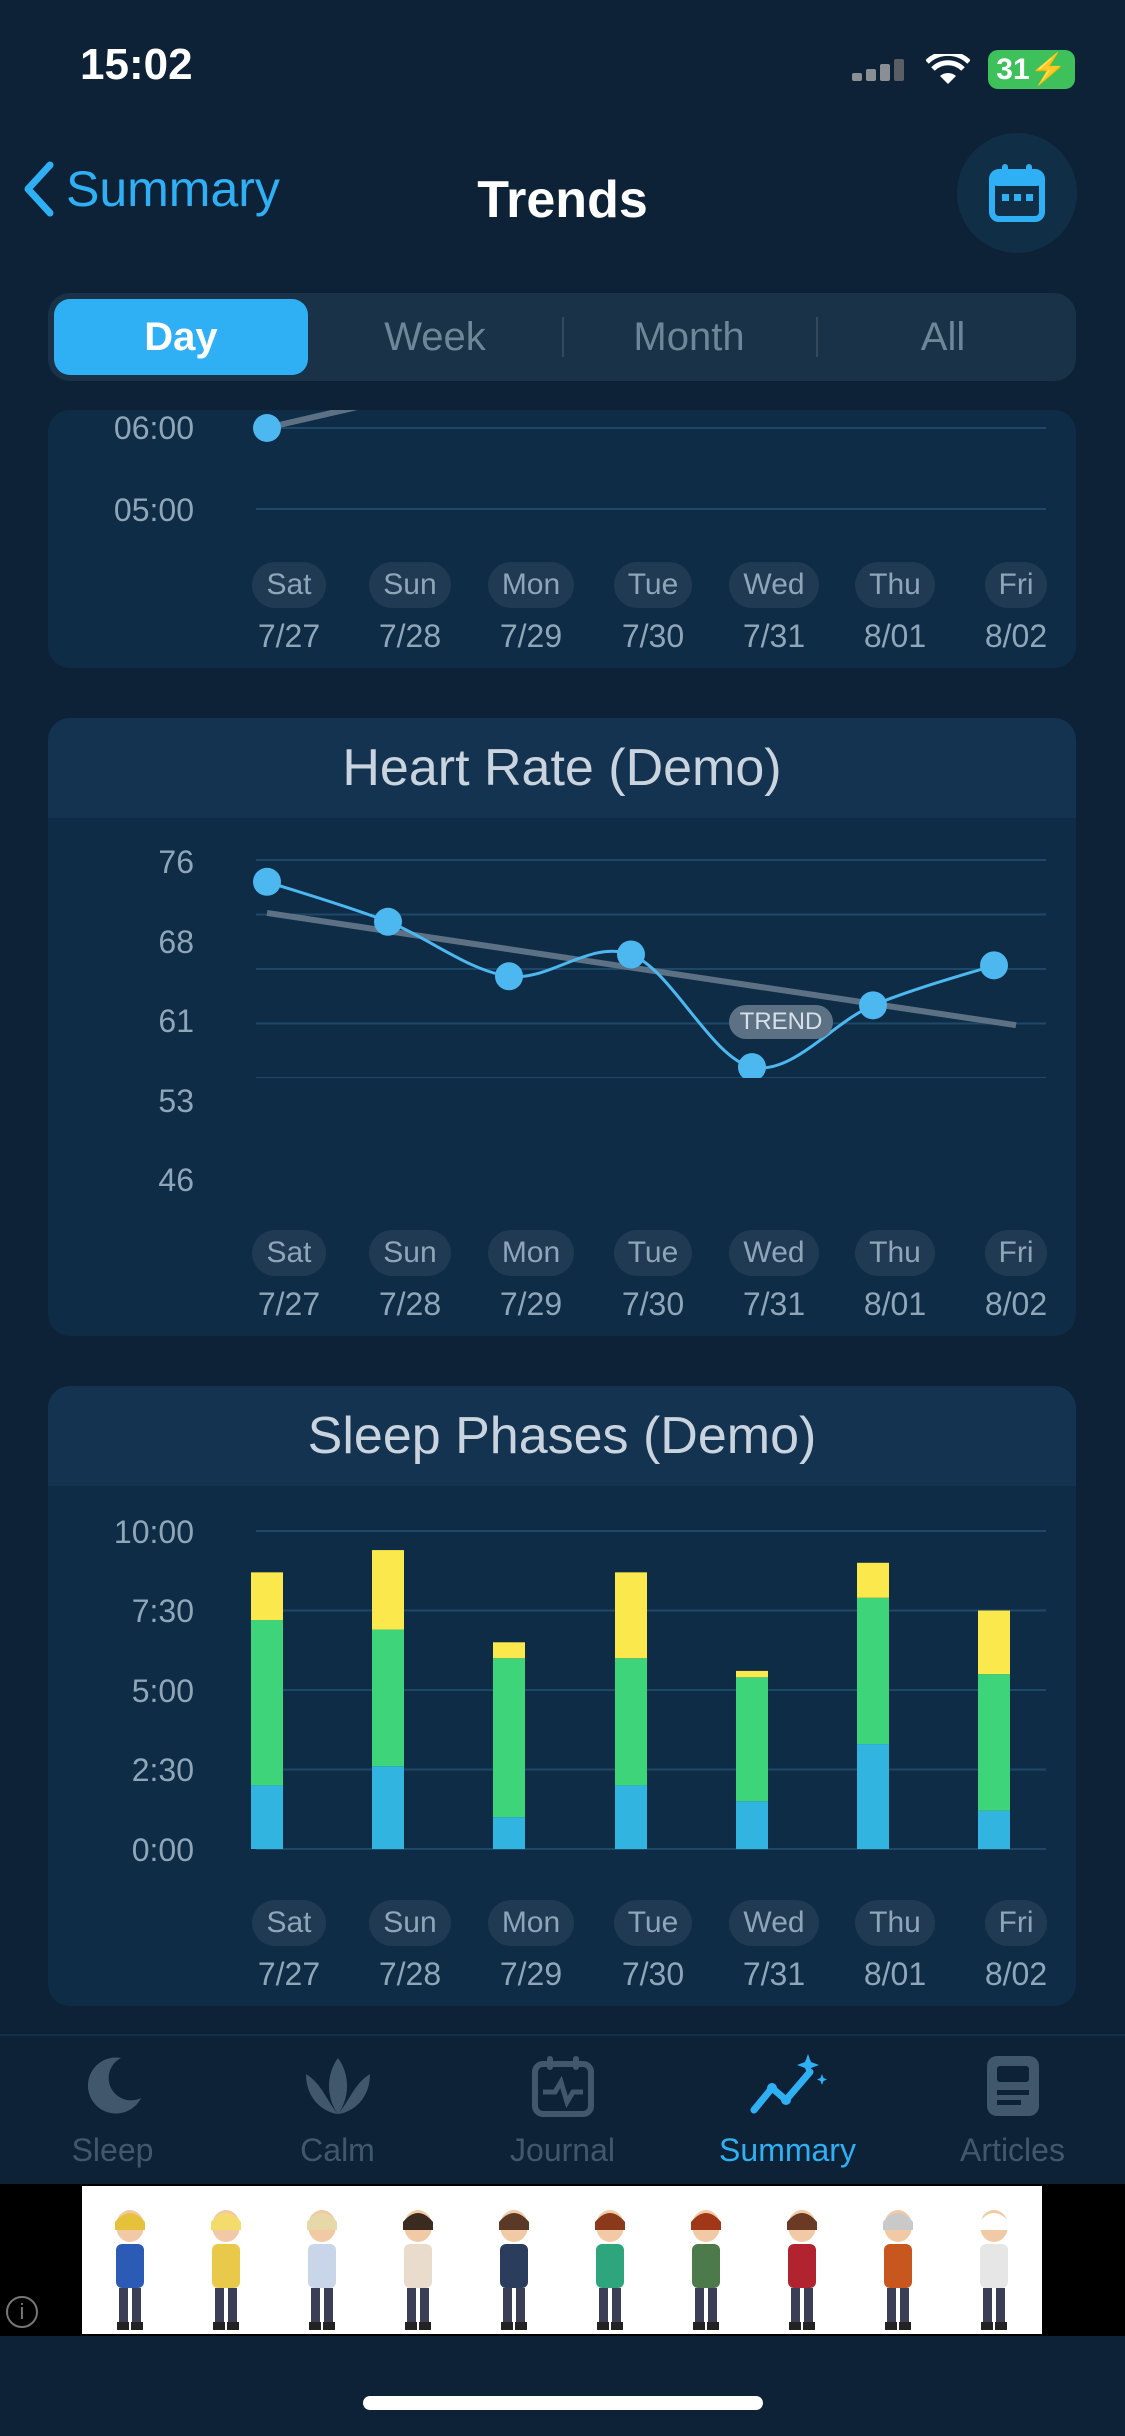  What do you see at coordinates (562, 1436) in the screenshot?
I see `sleep-phases-title: Sleep Phases (Demo)` at bounding box center [562, 1436].